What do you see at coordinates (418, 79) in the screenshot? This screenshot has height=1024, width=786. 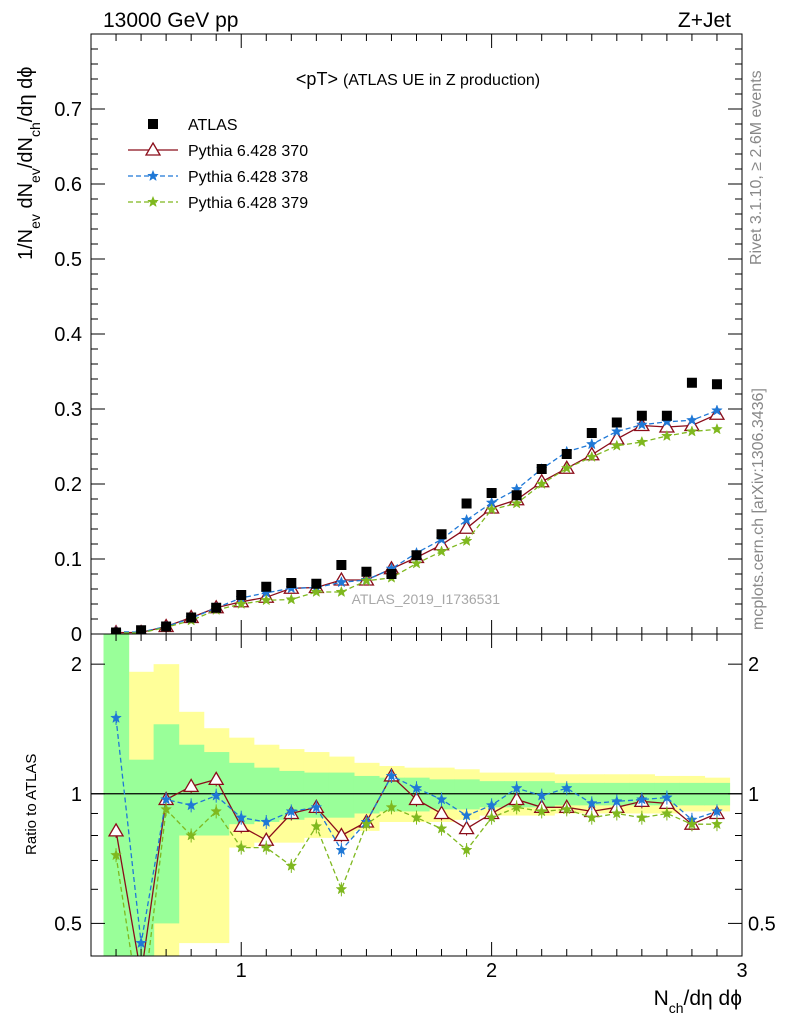 I see `plot-title: <pT> (ATLAS UE in Z production)` at bounding box center [418, 79].